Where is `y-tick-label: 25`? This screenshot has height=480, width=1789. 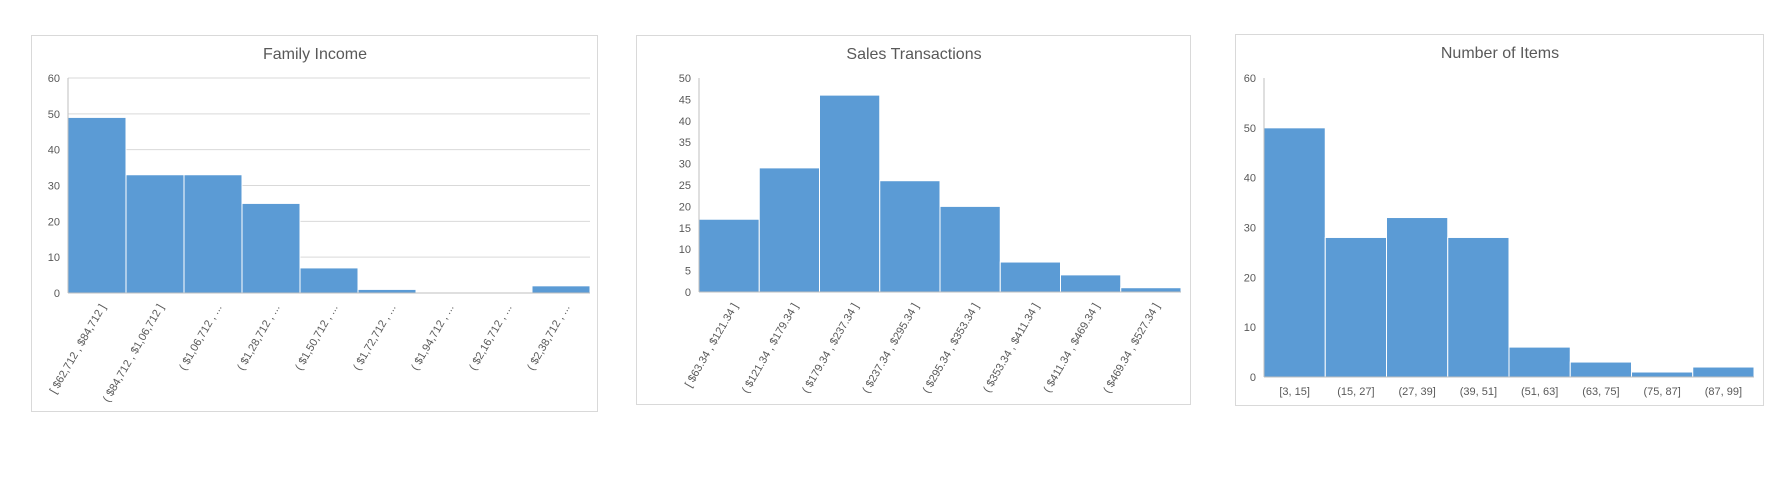
y-tick-label: 25 is located at coordinates (685, 186).